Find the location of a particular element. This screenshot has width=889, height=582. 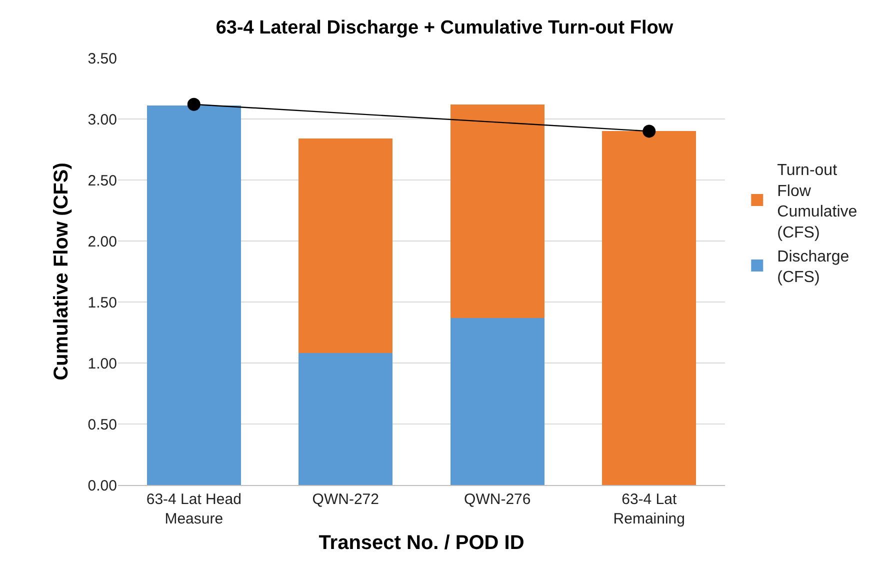

x-tick-label: QWN-276 is located at coordinates (497, 499).